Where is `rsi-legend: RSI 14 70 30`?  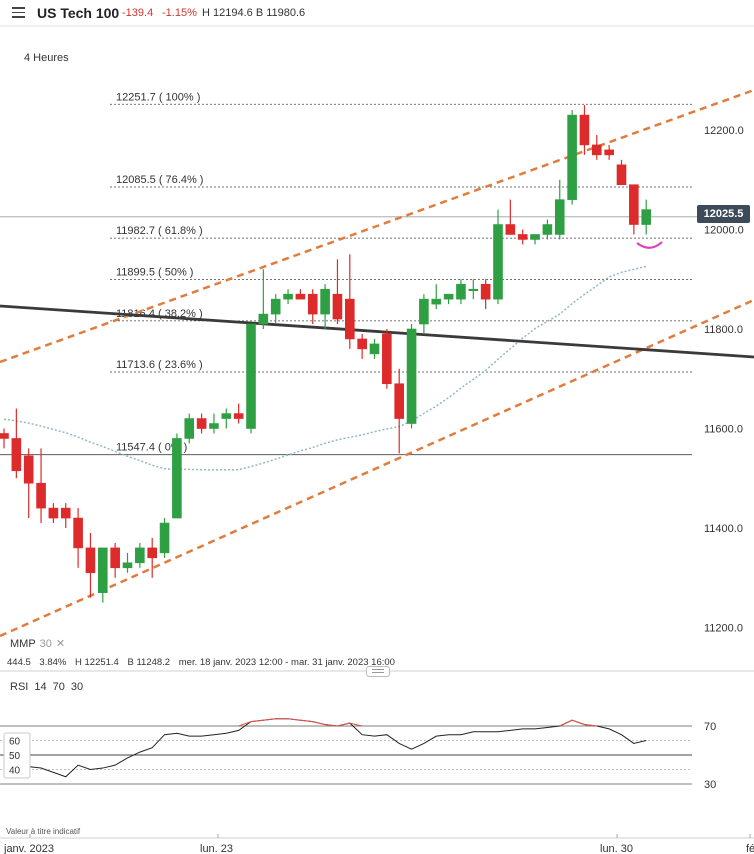
rsi-legend: RSI 14 70 30 is located at coordinates (49, 687).